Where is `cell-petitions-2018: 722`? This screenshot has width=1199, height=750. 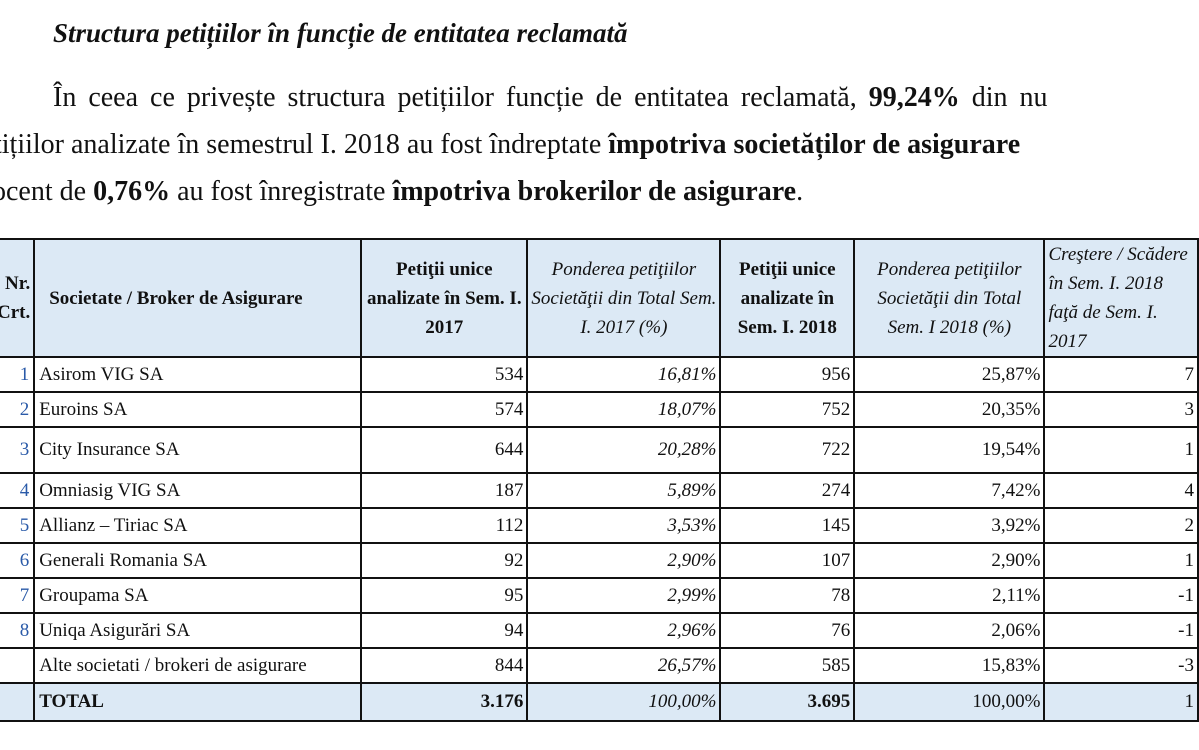 cell-petitions-2018: 722 is located at coordinates (787, 450).